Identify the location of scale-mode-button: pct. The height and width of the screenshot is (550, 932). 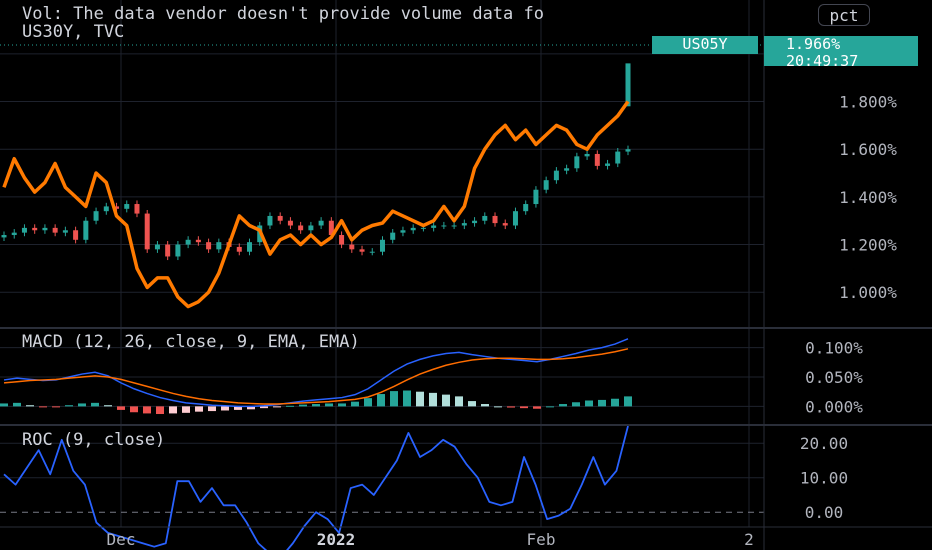
(844, 15).